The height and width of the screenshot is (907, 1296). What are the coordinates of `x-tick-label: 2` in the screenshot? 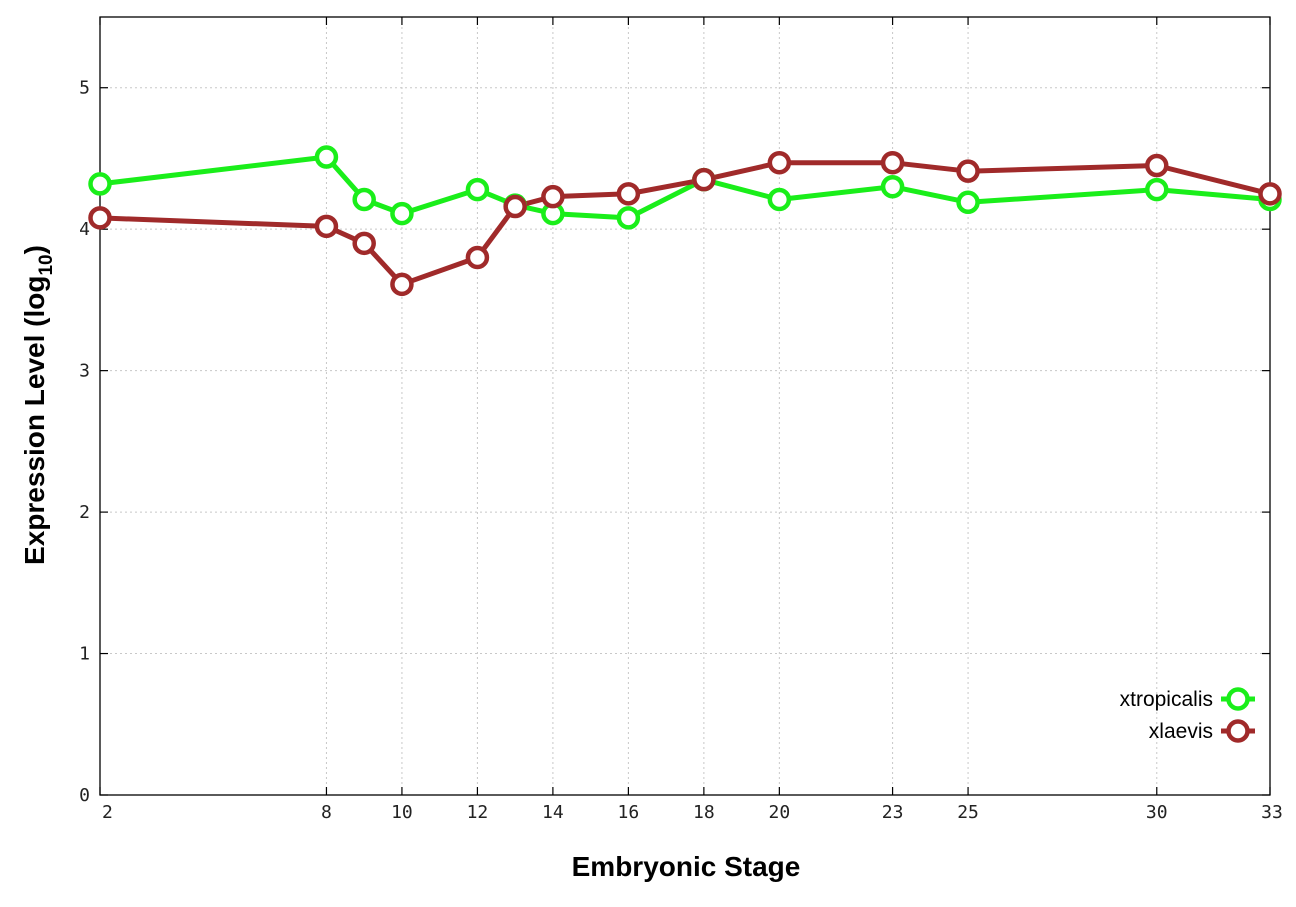 It's located at (107, 812).